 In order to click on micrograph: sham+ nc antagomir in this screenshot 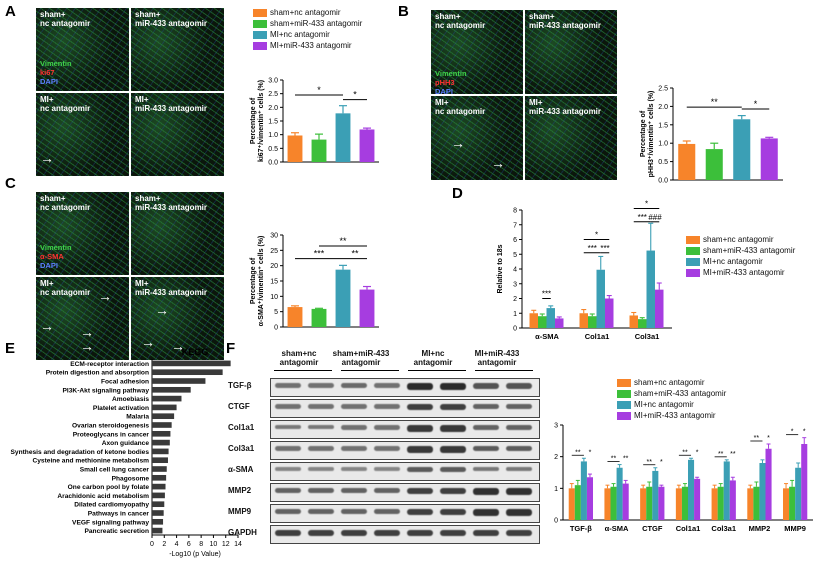, I will do `click(477, 52)`.